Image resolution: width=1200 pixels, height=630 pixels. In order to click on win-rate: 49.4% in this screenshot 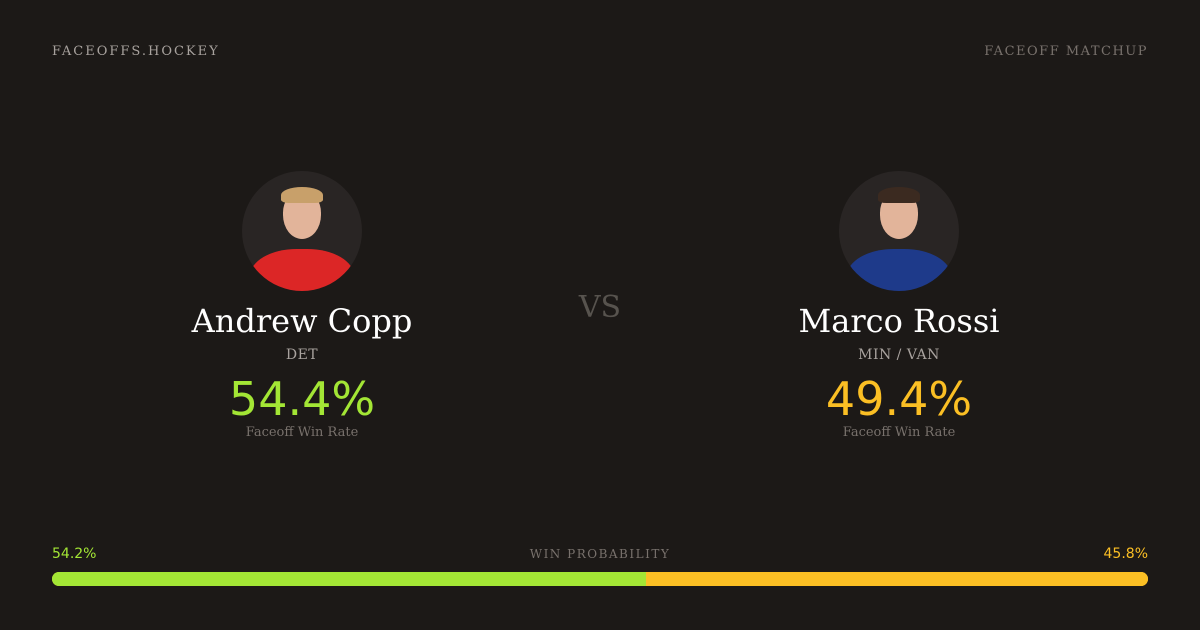, I will do `click(899, 399)`.